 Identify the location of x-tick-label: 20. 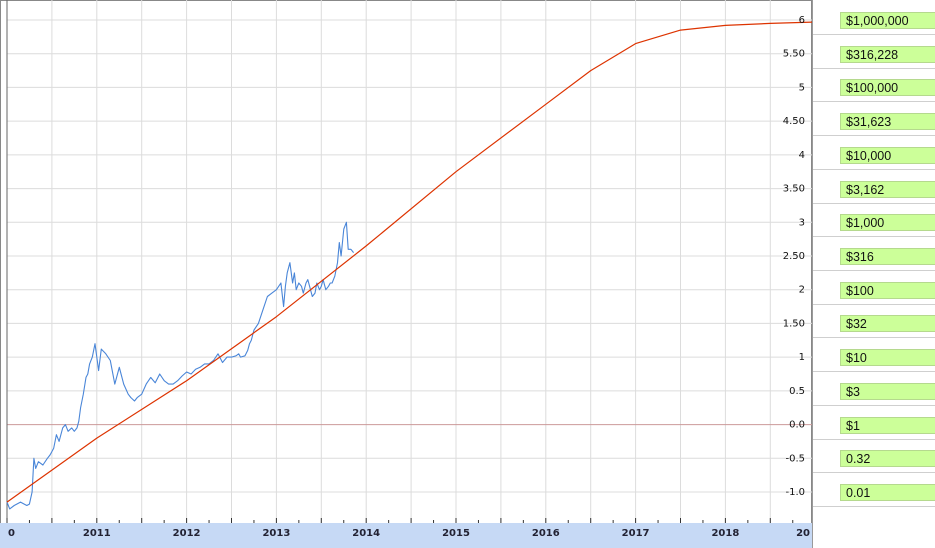
(803, 533).